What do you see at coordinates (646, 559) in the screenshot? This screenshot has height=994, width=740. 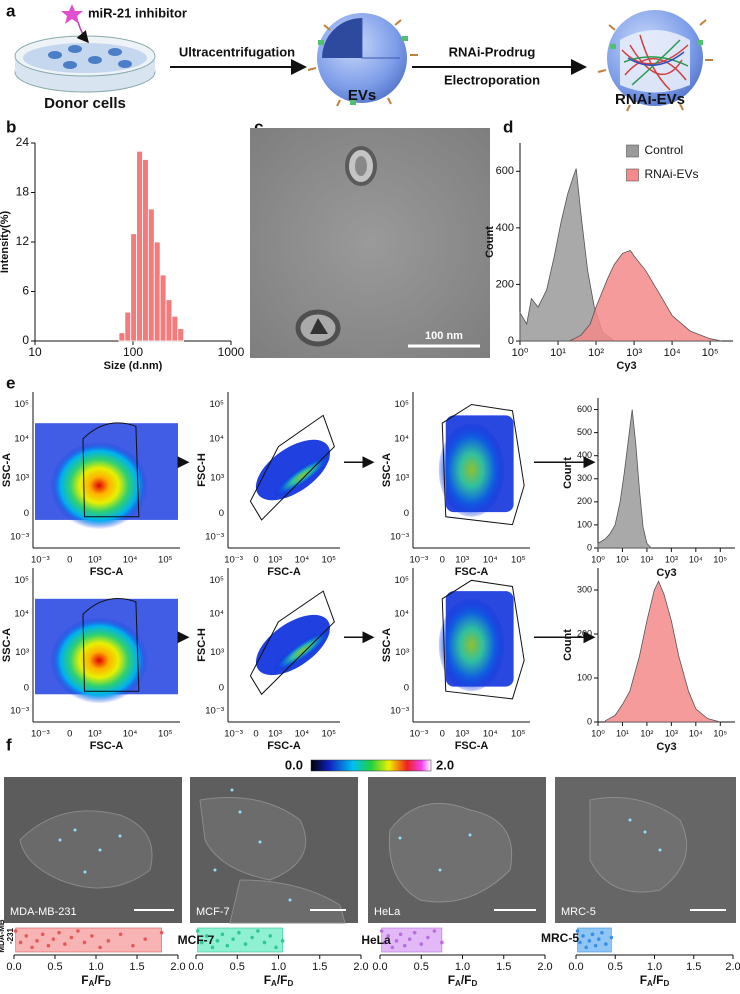 I see `x-tick-label: 10²` at bounding box center [646, 559].